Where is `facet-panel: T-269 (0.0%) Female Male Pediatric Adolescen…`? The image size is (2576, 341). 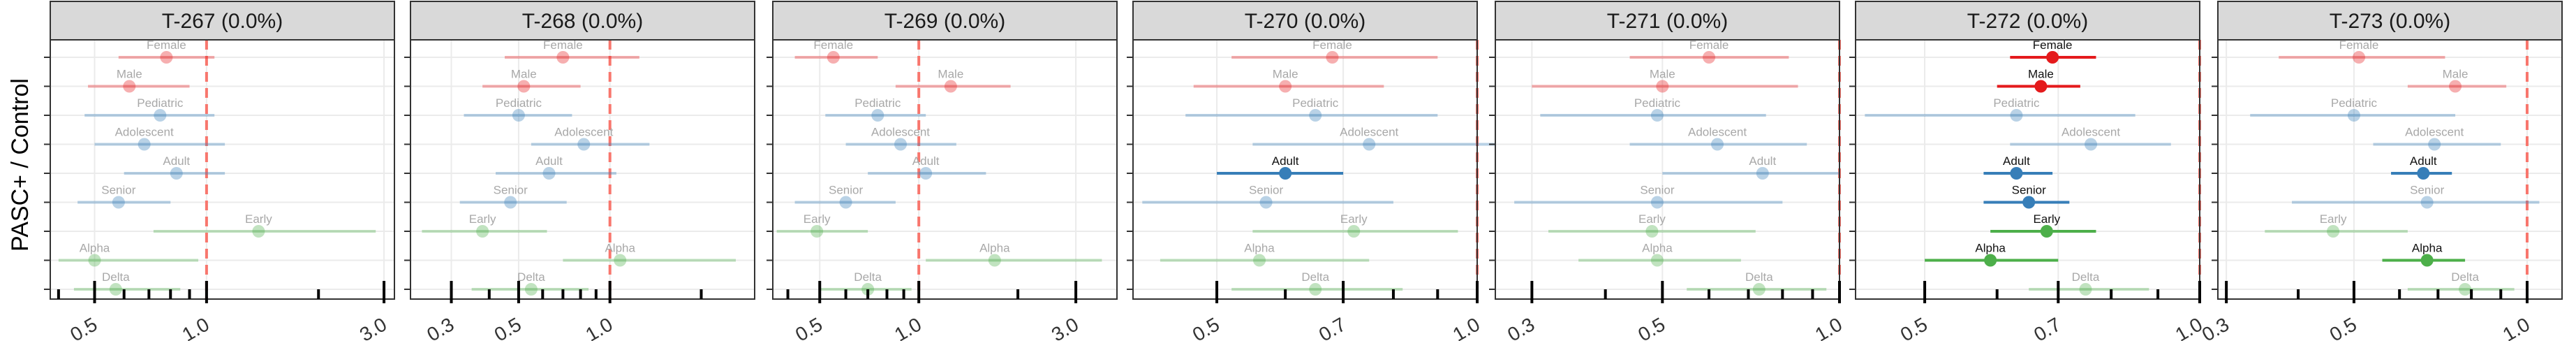 facet-panel: T-269 (0.0%) Female Male Pediatric Adolescen… is located at coordinates (942, 171).